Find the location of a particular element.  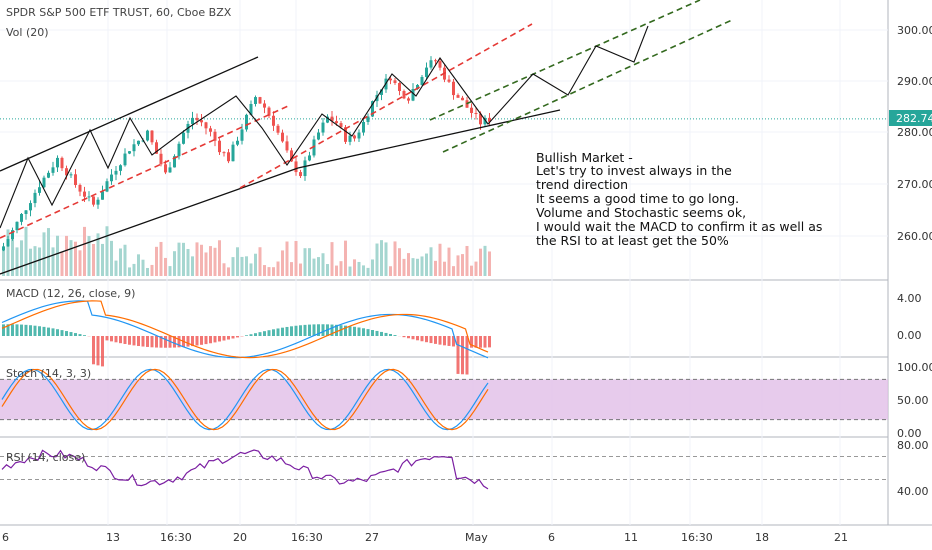

rsi-tick: 40.00 is located at coordinates (913, 491).